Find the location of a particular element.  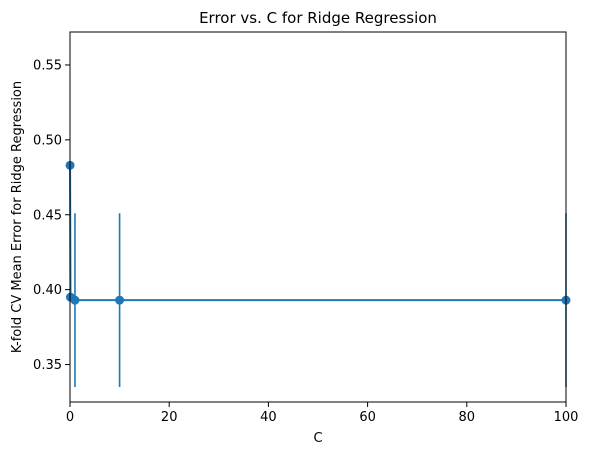

y-tick-label: 0.40 is located at coordinates (47, 290).